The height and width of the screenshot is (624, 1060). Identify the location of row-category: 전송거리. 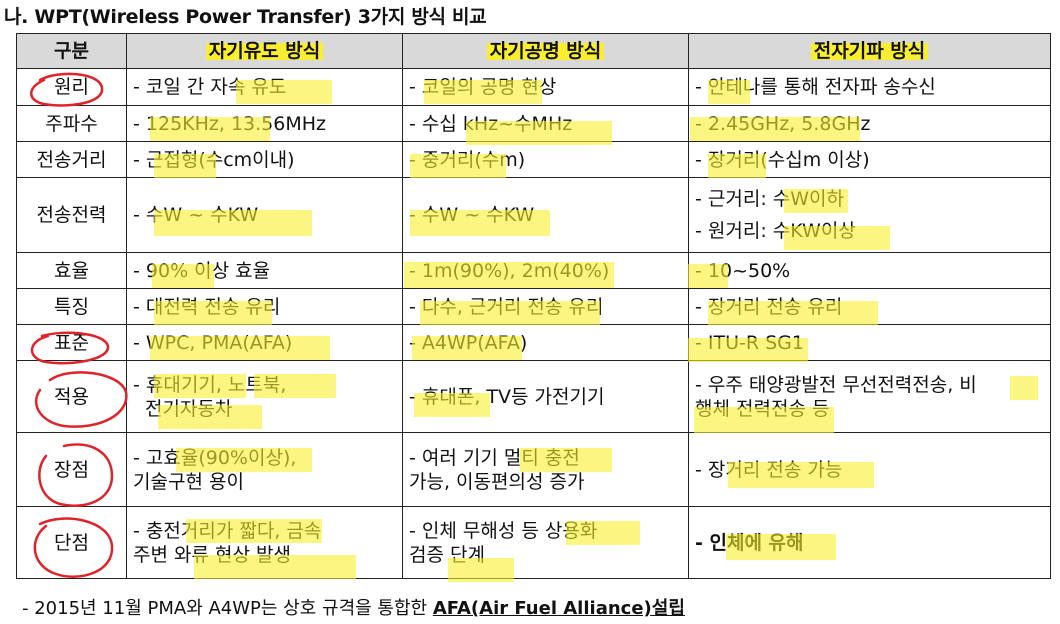
(71, 159).